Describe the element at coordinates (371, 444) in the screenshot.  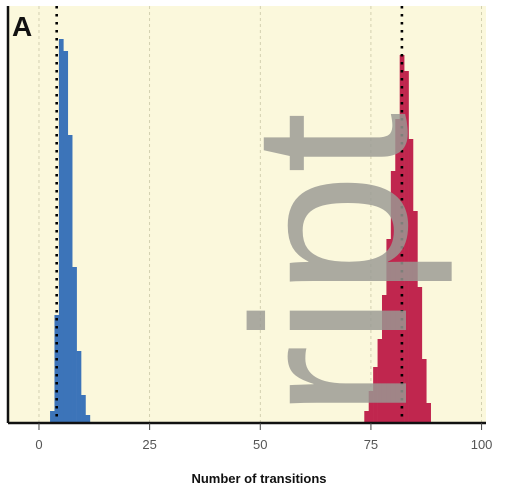
I see `x-tick-label: 75` at that location.